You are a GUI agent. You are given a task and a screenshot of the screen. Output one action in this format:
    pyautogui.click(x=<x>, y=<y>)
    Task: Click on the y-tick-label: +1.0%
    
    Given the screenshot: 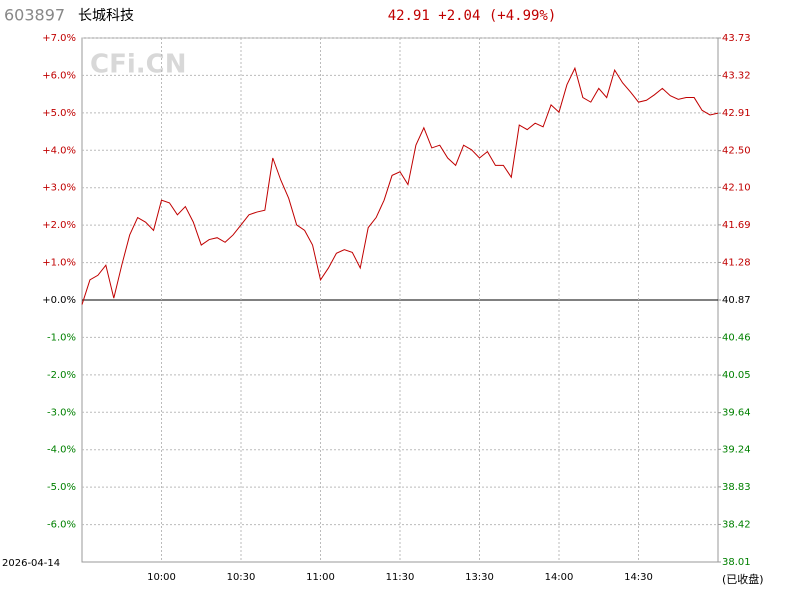 What is the action you would take?
    pyautogui.click(x=59, y=263)
    